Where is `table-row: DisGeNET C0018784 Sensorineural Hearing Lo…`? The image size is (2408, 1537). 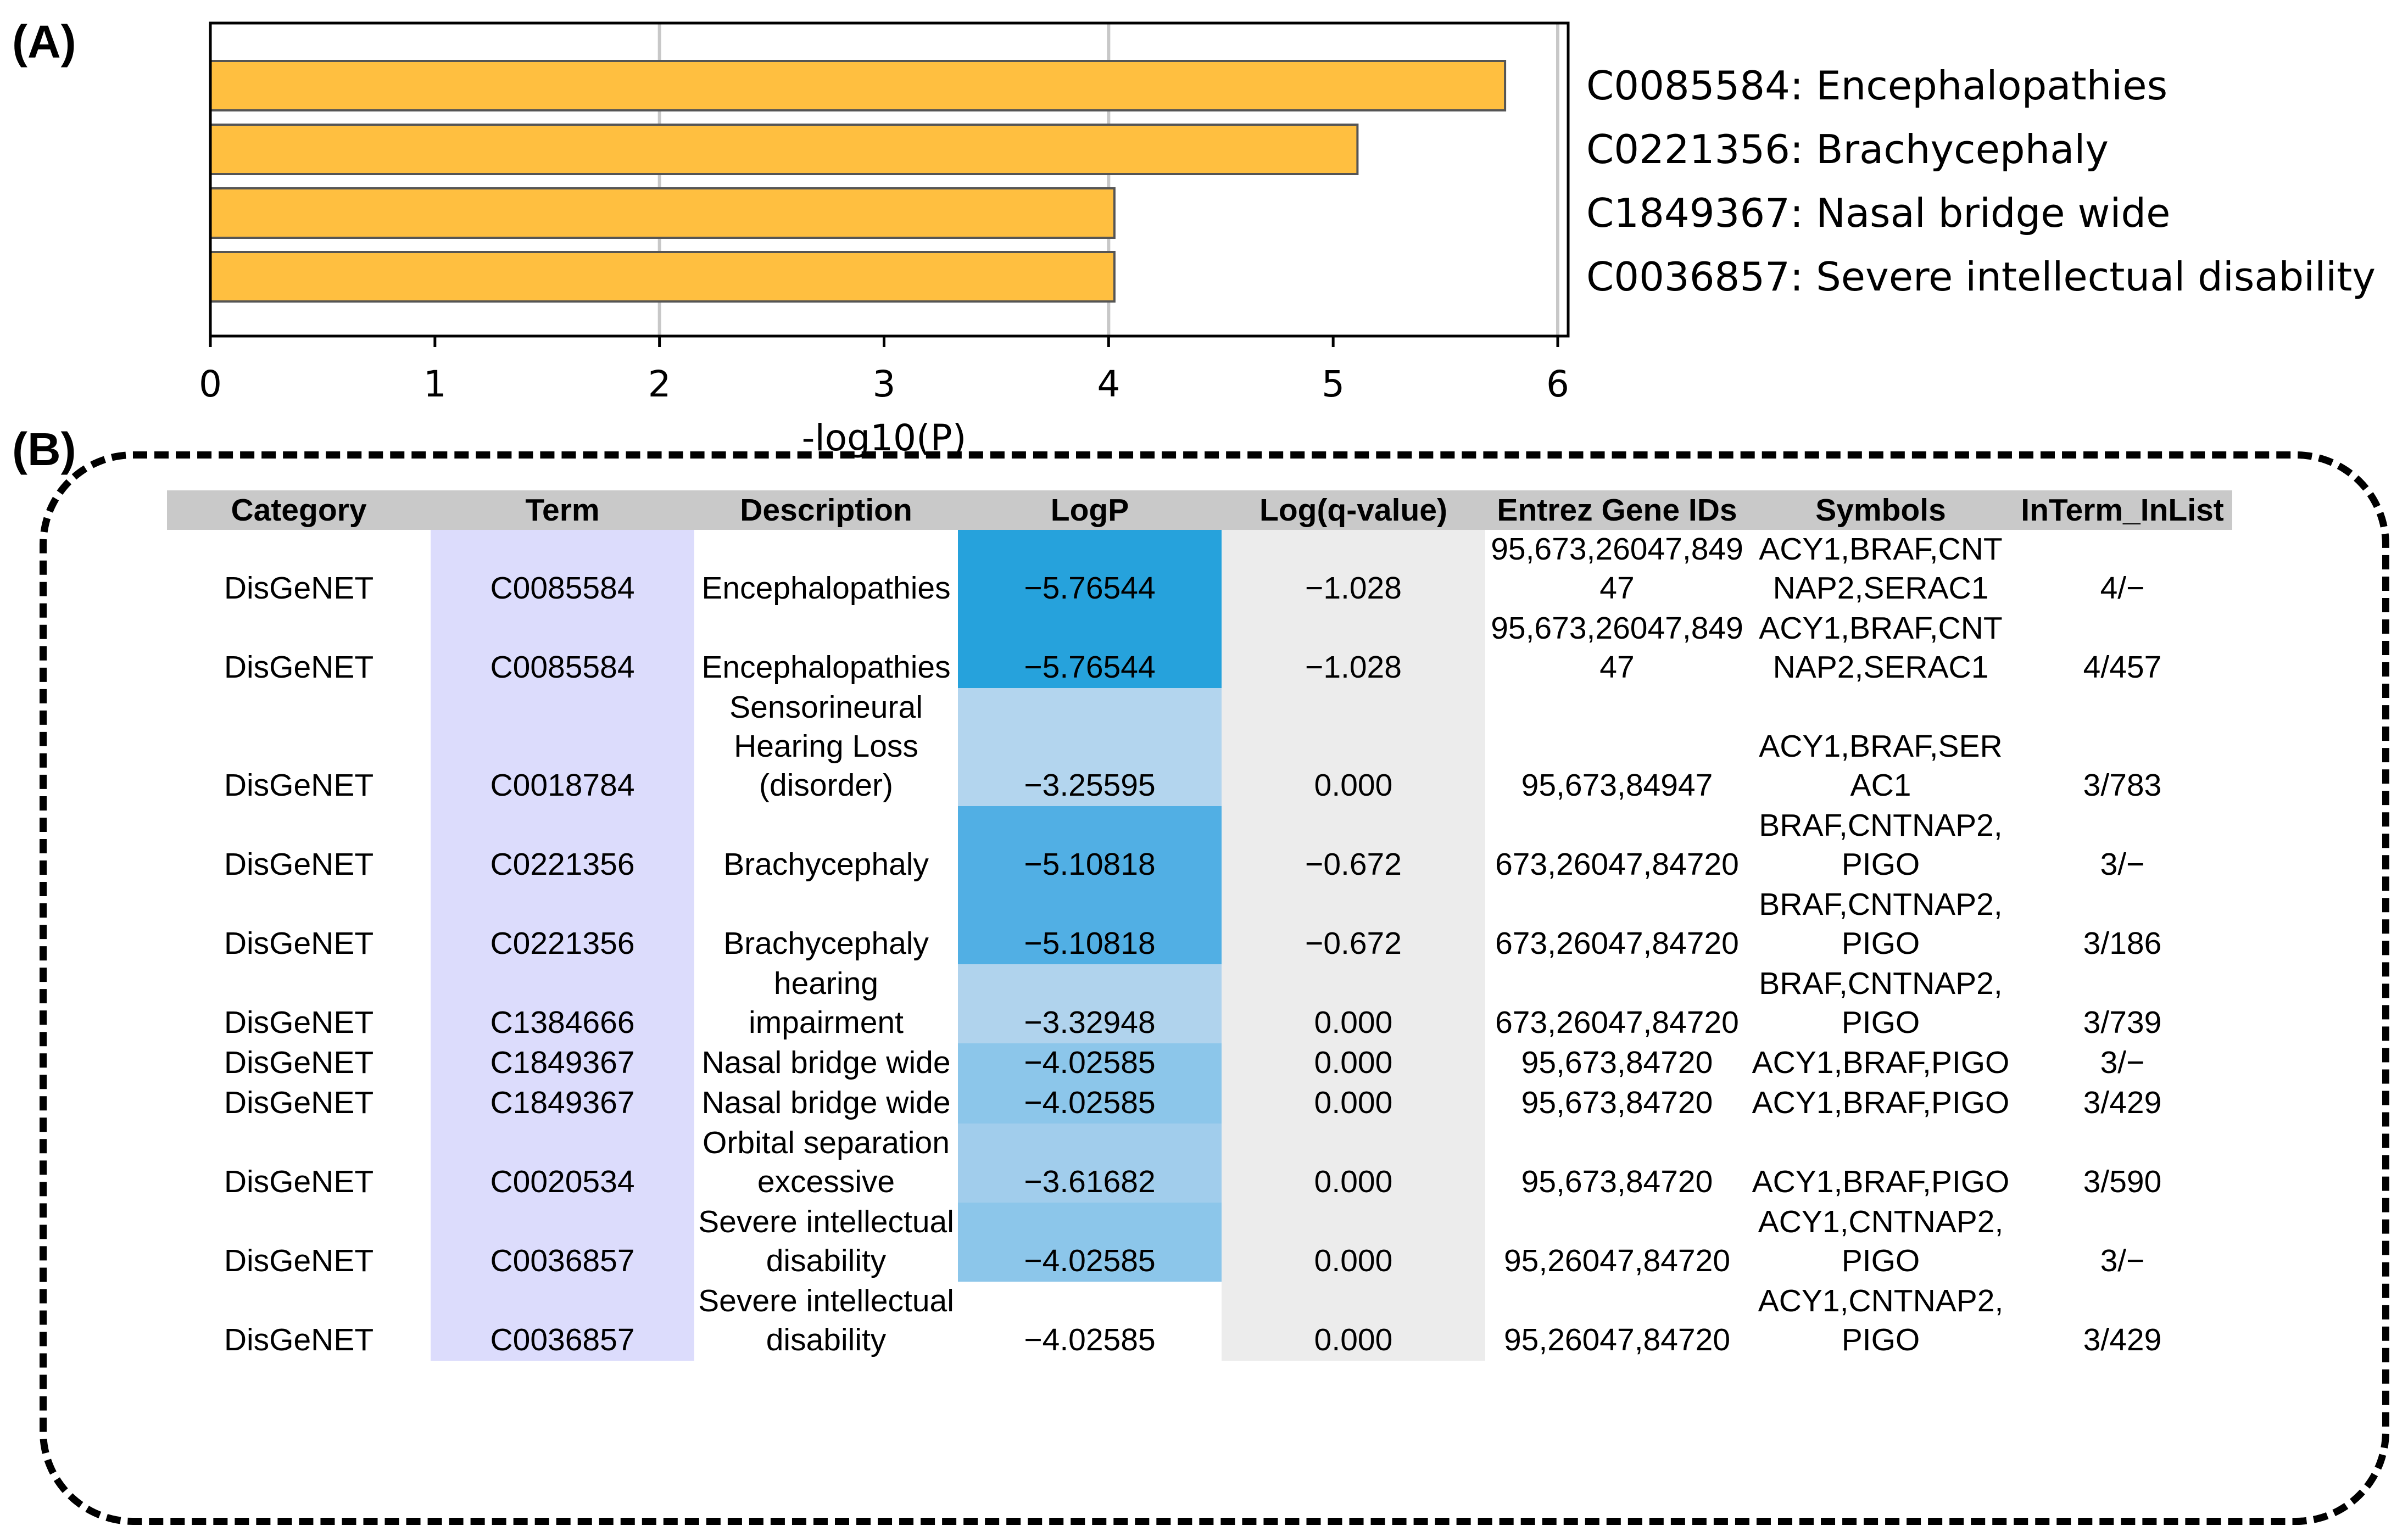 table-row: DisGeNET C0018784 Sensorineural Hearing Lo… is located at coordinates (1199, 747).